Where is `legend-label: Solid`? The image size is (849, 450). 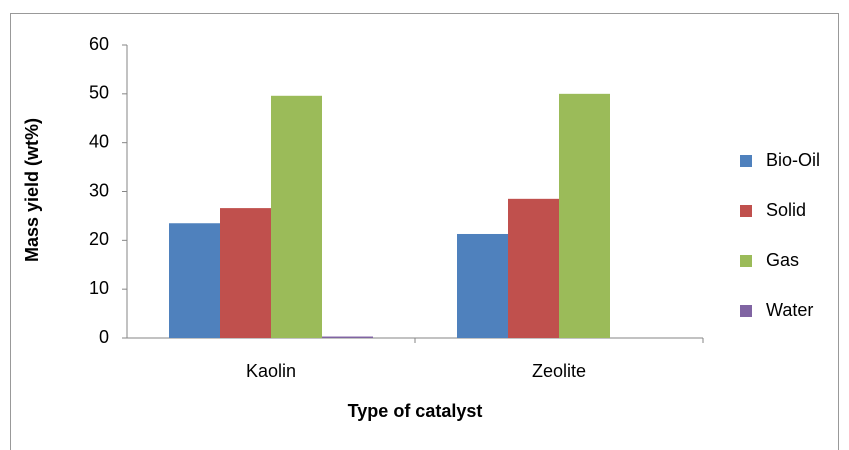 legend-label: Solid is located at coordinates (786, 210).